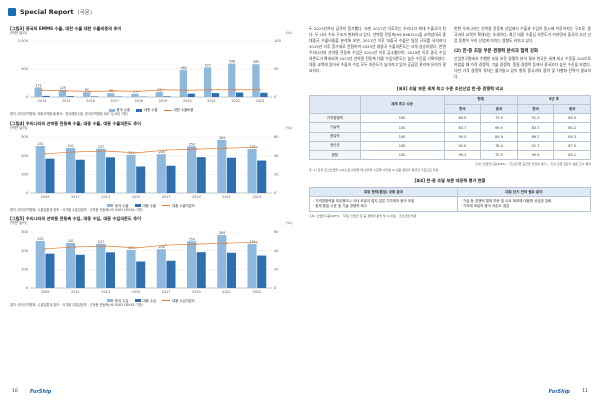 The width and height of the screenshot is (600, 400). Describe the element at coordinates (499, 146) in the screenshot. I see `table-cell: 78.4` at that location.